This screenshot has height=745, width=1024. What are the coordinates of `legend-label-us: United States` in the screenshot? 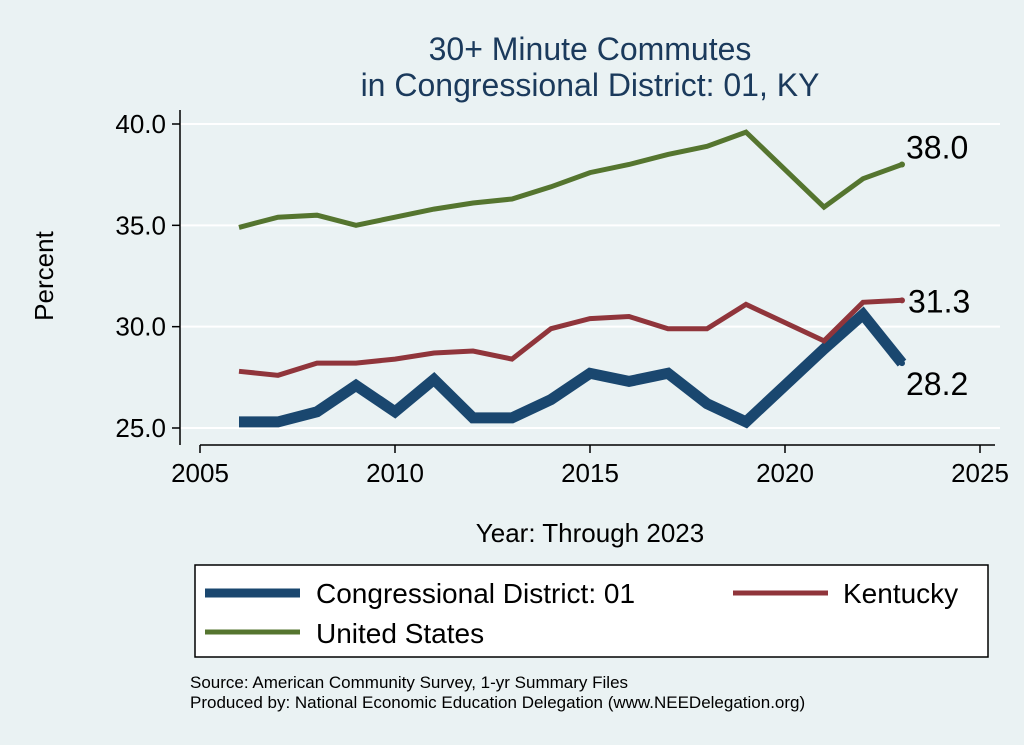 It's located at (400, 633).